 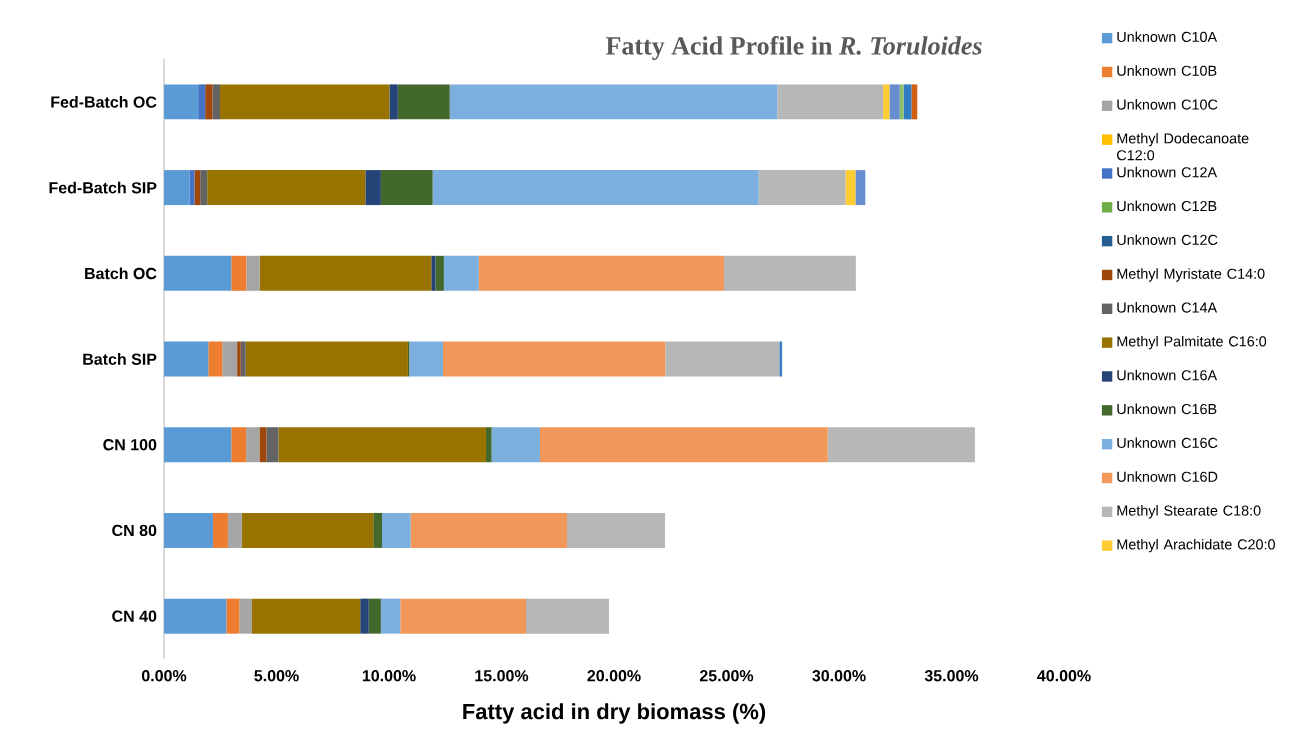 I want to click on legend-label: Methyl Dodecanoate C12:0, so click(x=1183, y=146).